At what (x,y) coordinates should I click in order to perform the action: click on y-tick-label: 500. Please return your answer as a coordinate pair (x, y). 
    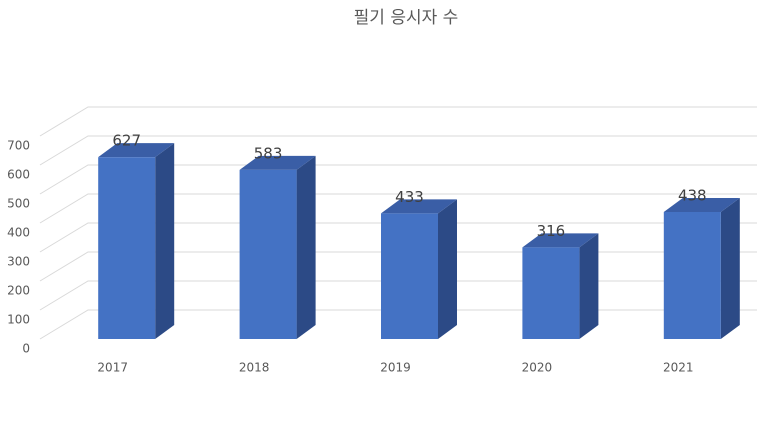
    Looking at the image, I should click on (18, 204).